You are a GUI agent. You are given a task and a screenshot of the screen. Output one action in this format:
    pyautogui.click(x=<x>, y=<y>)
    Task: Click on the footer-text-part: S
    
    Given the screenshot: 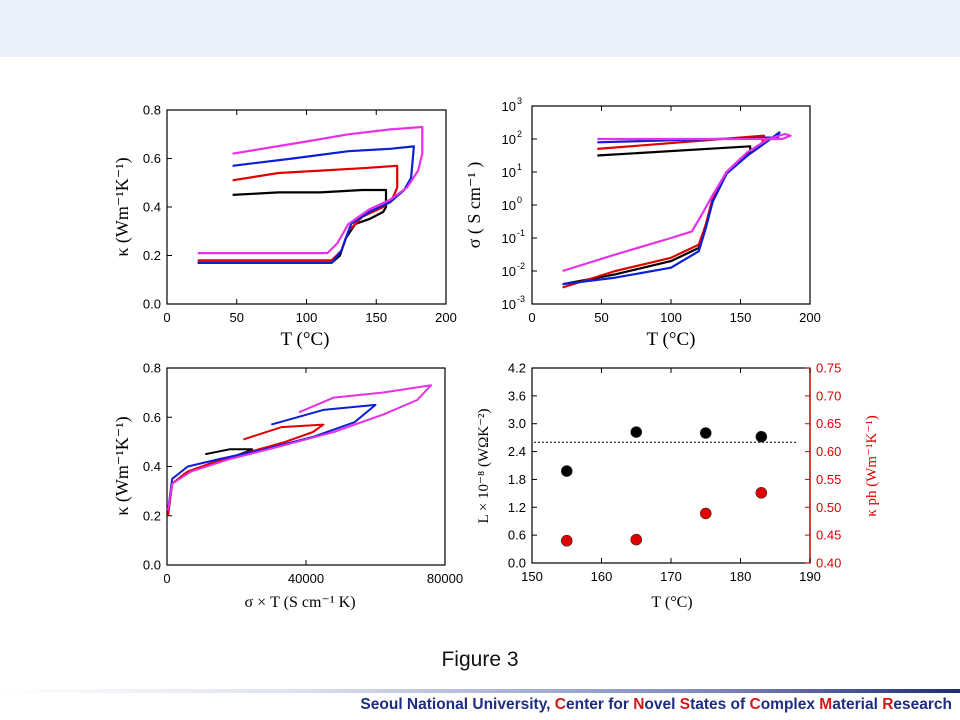 What is the action you would take?
    pyautogui.click(x=685, y=704)
    